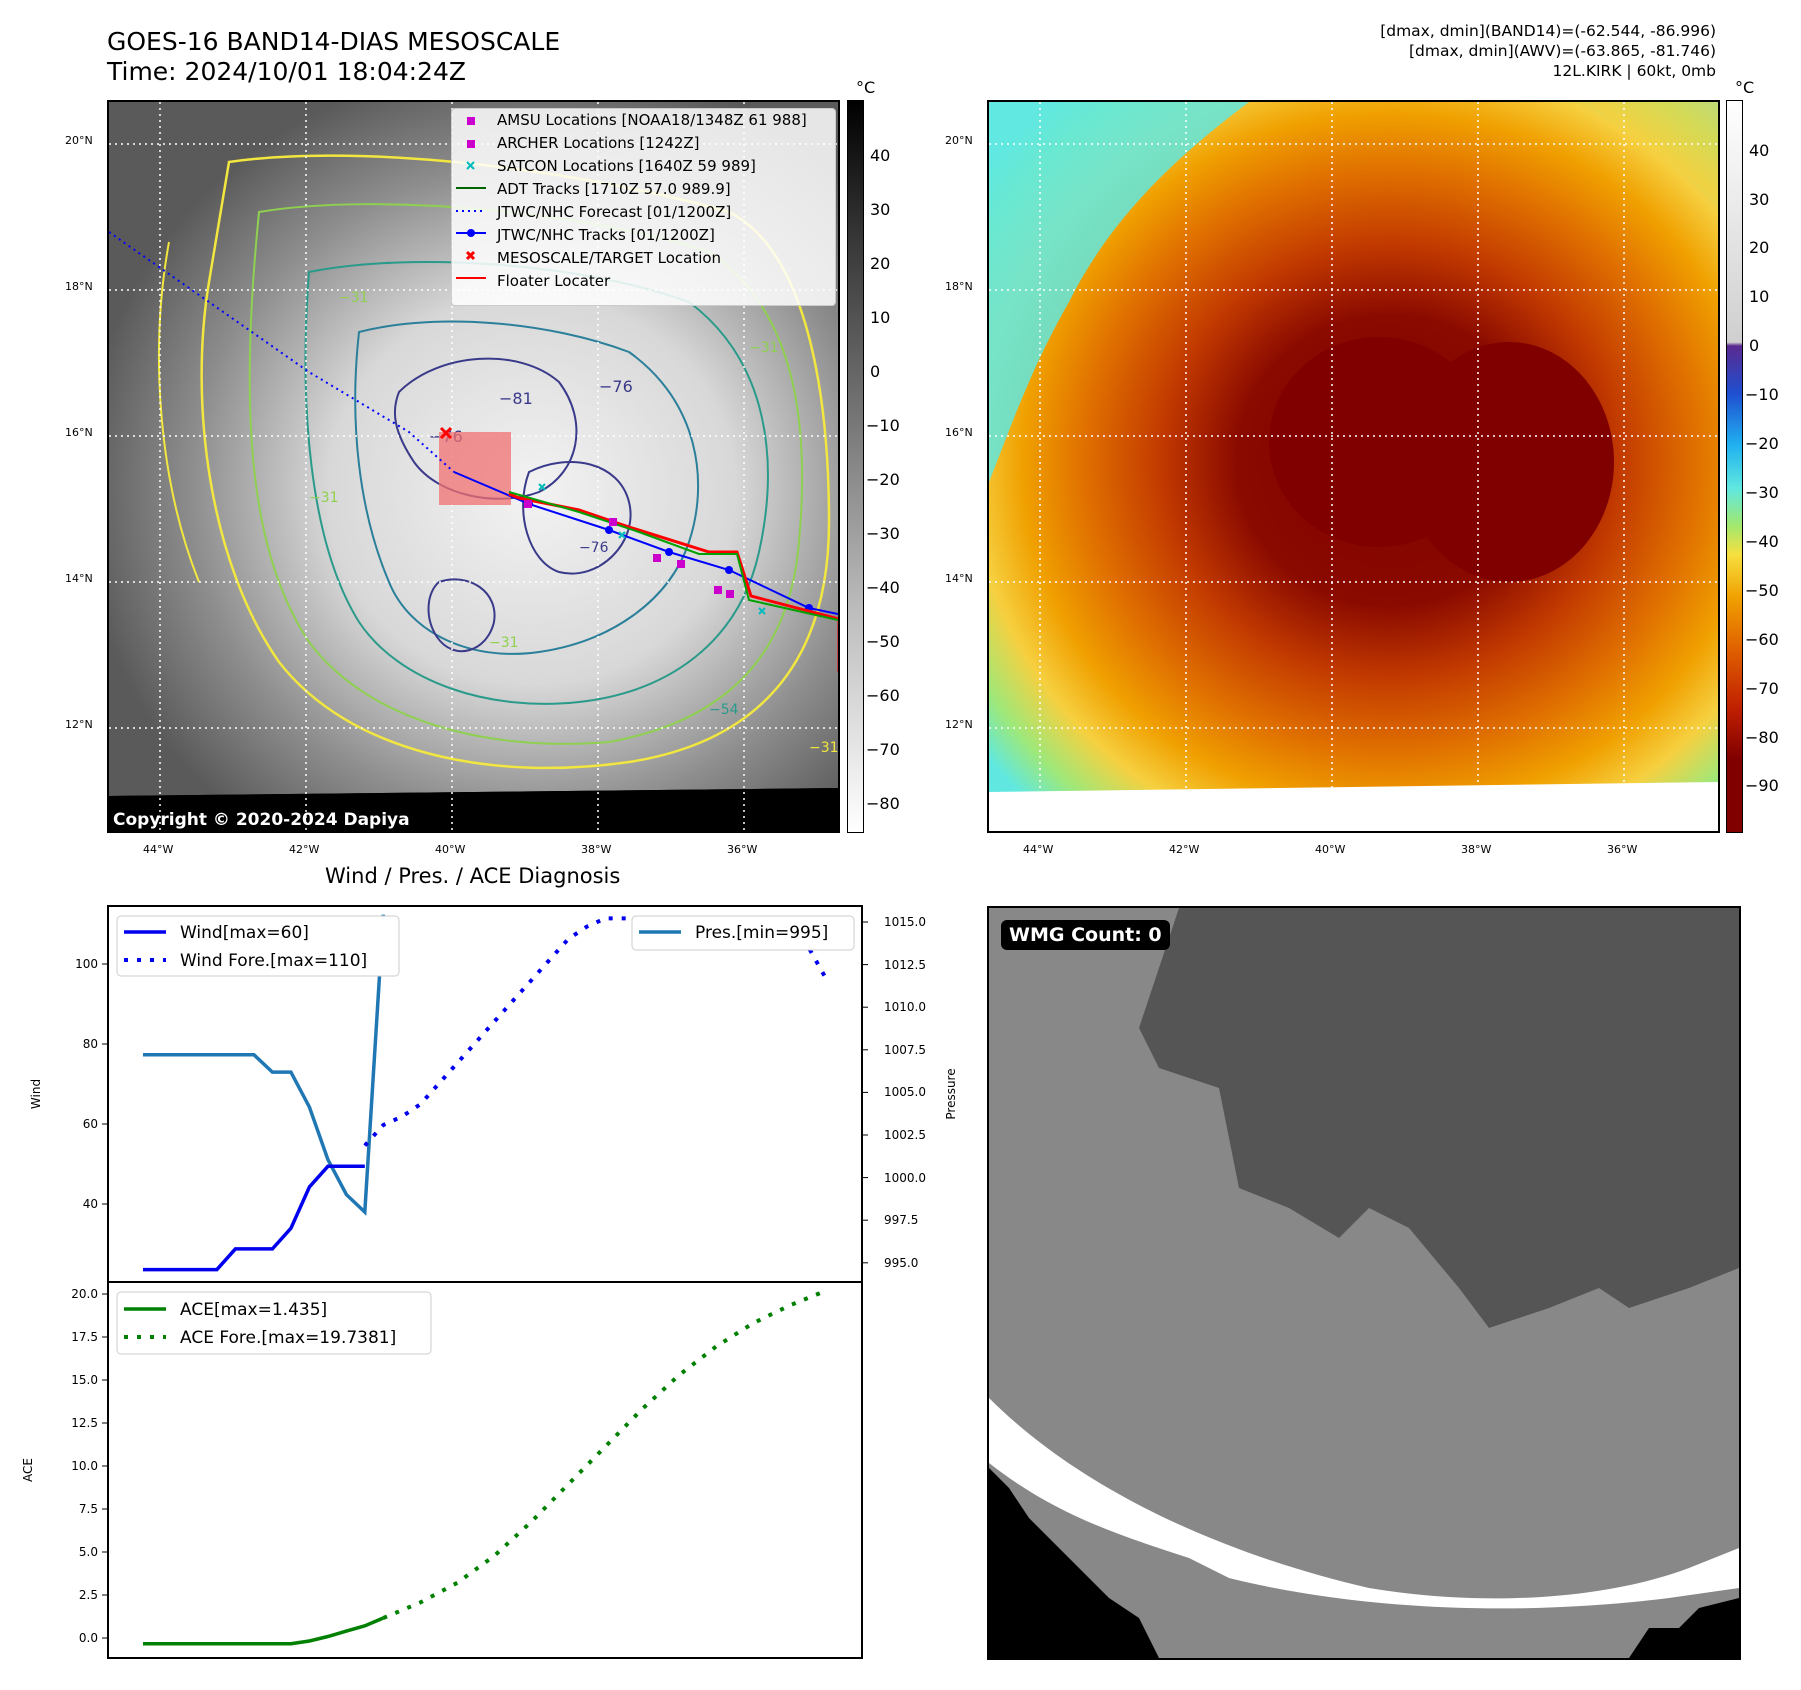  What do you see at coordinates (273, 961) in the screenshot?
I see `legend-wind-fore: Wind Fore.[max=110]` at bounding box center [273, 961].